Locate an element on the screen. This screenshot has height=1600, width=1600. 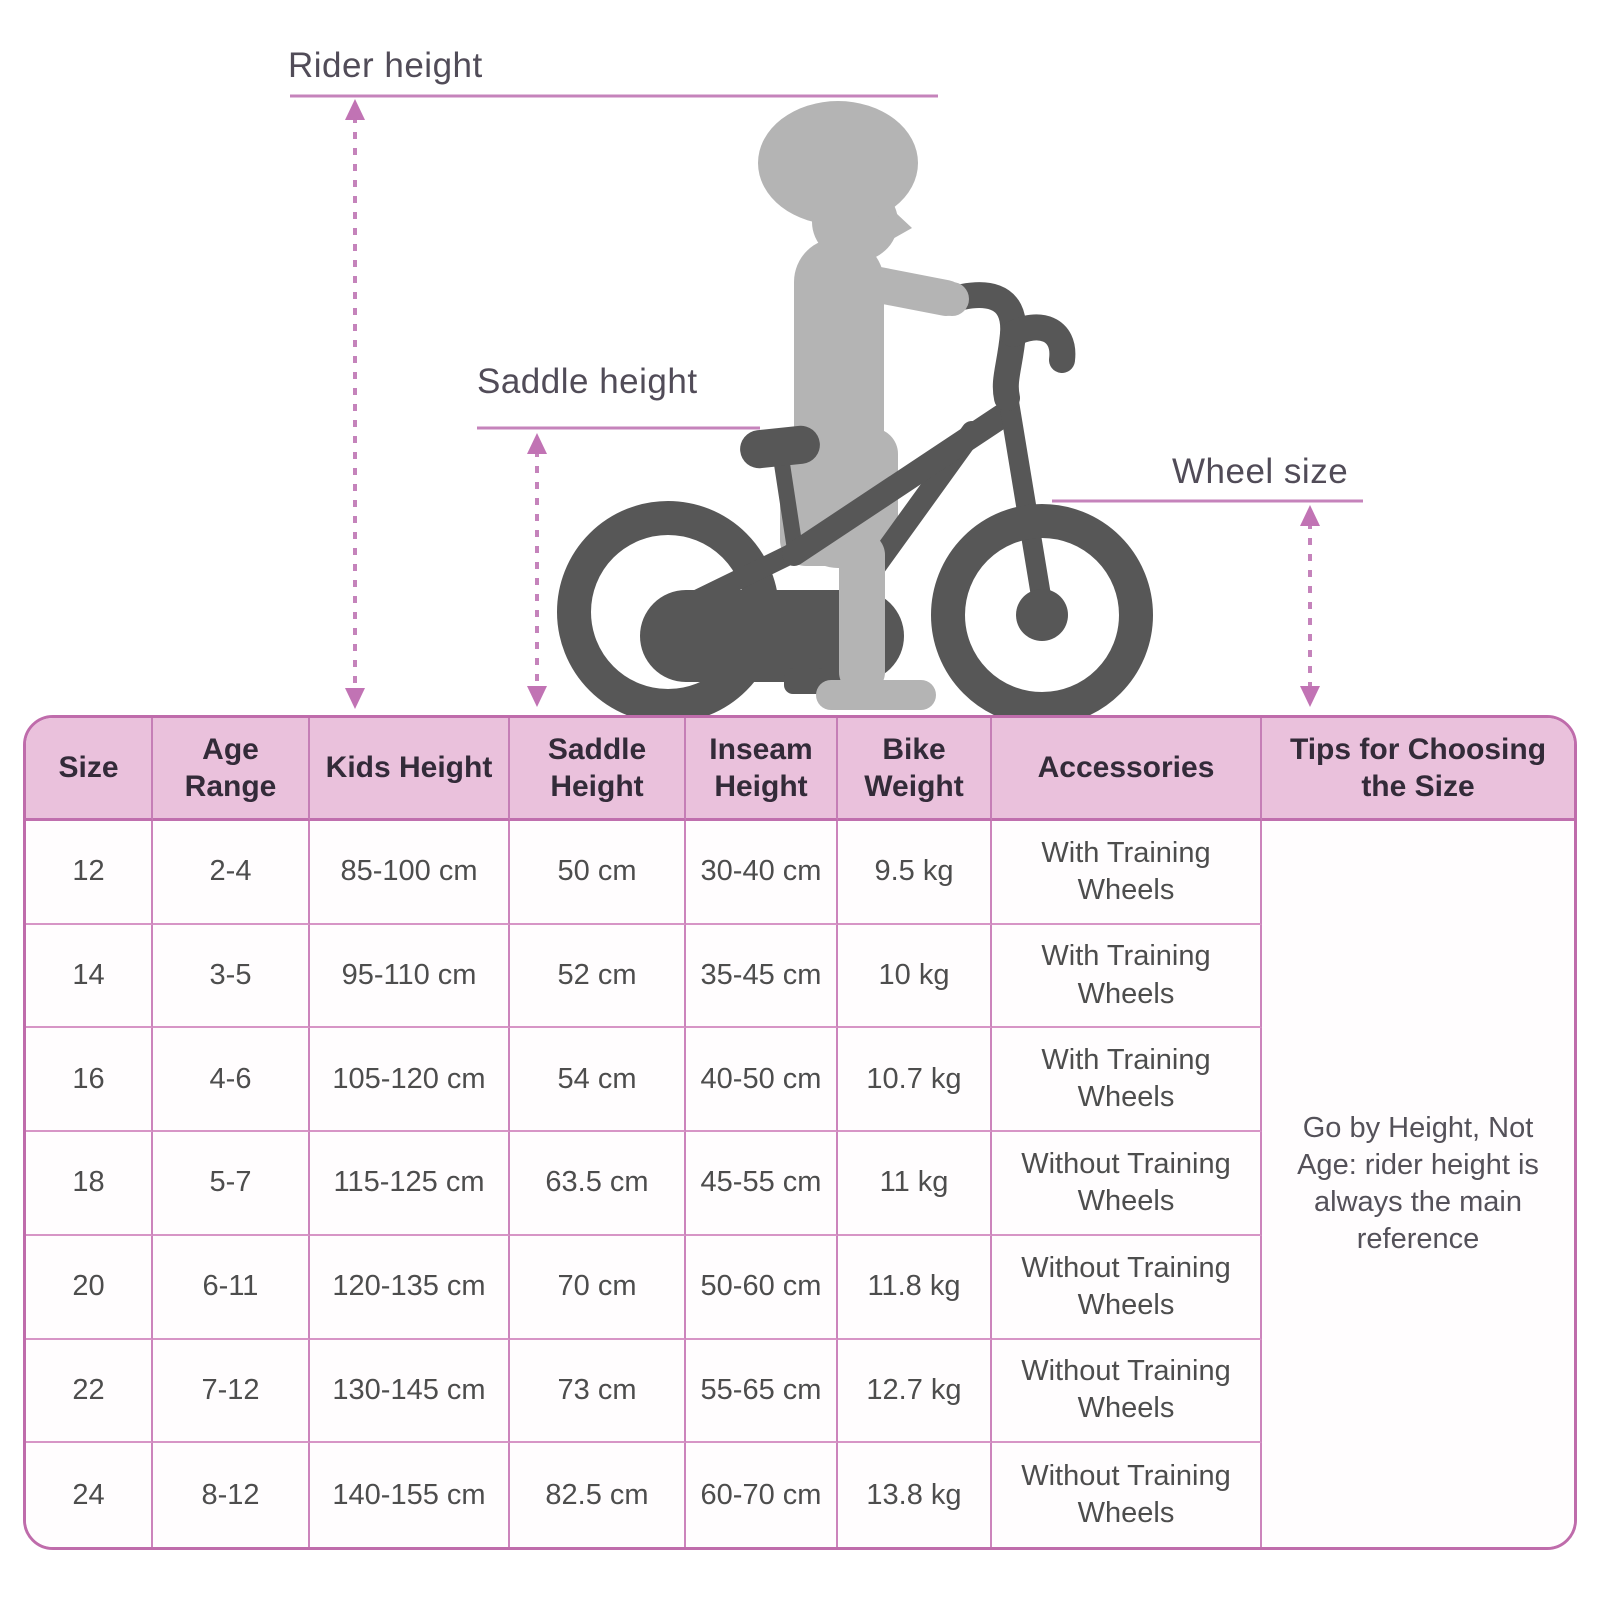
table-cell: 82.5 cm is located at coordinates (598, 1495).